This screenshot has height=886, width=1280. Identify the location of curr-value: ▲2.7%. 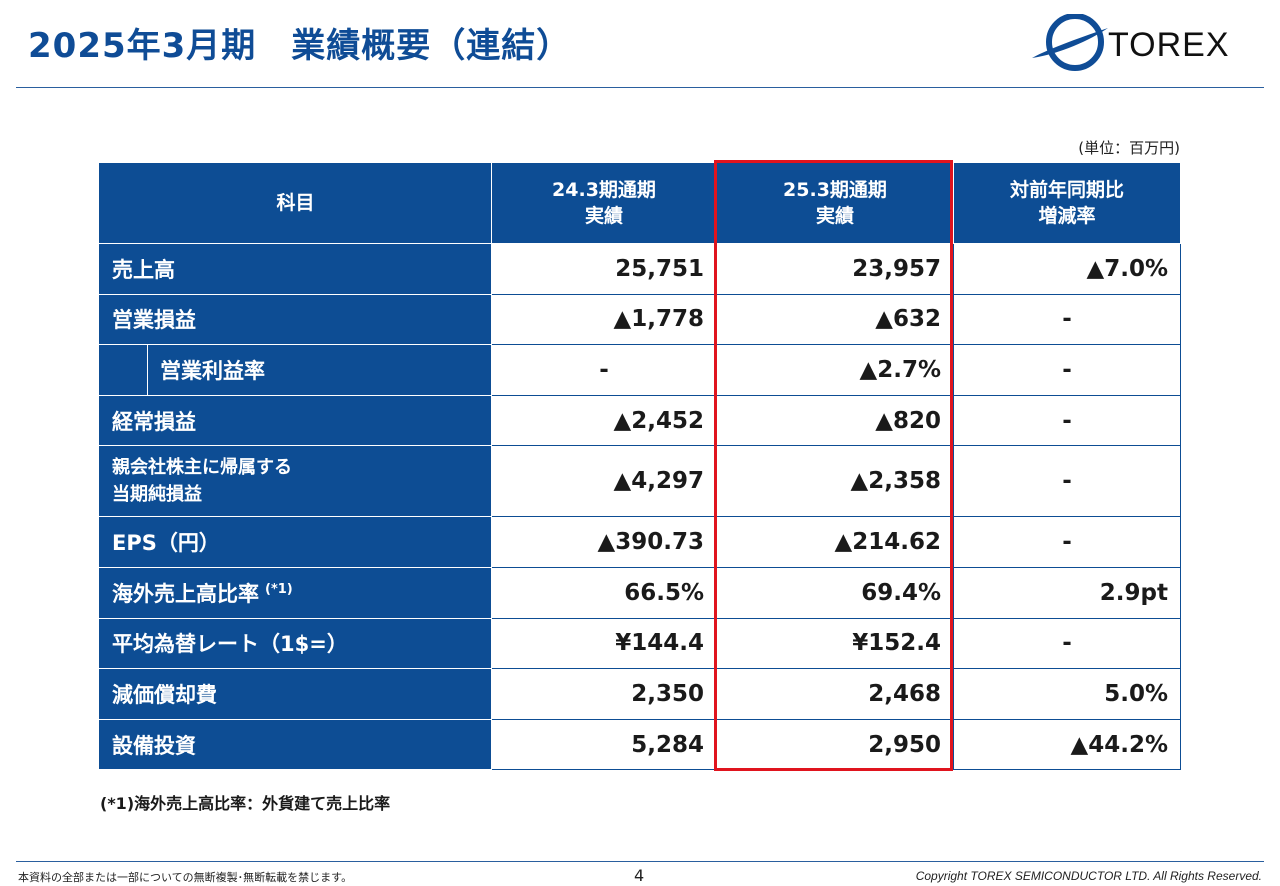
(835, 370).